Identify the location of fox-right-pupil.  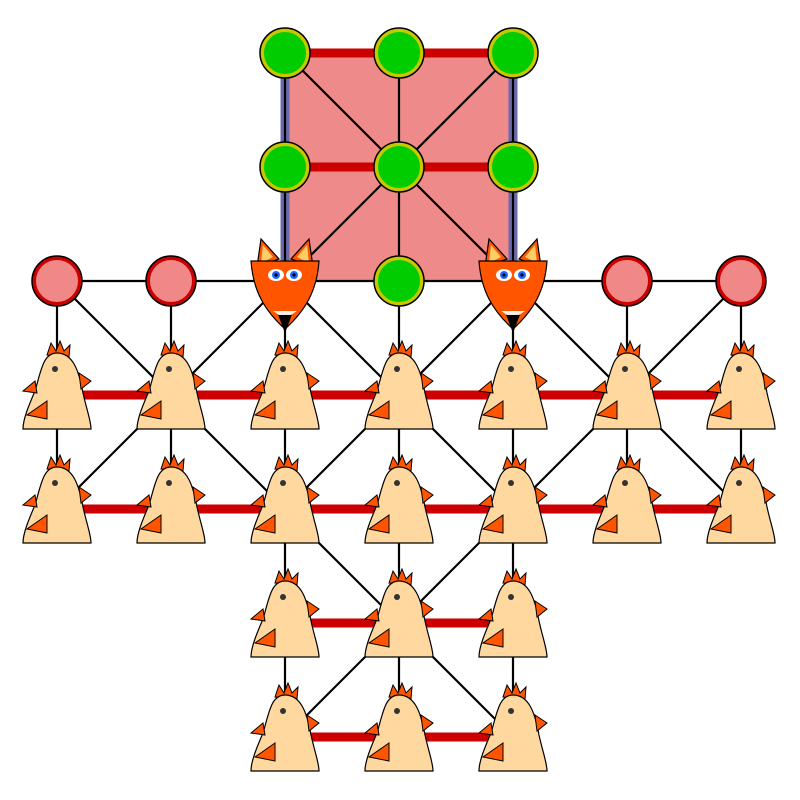
(294, 275).